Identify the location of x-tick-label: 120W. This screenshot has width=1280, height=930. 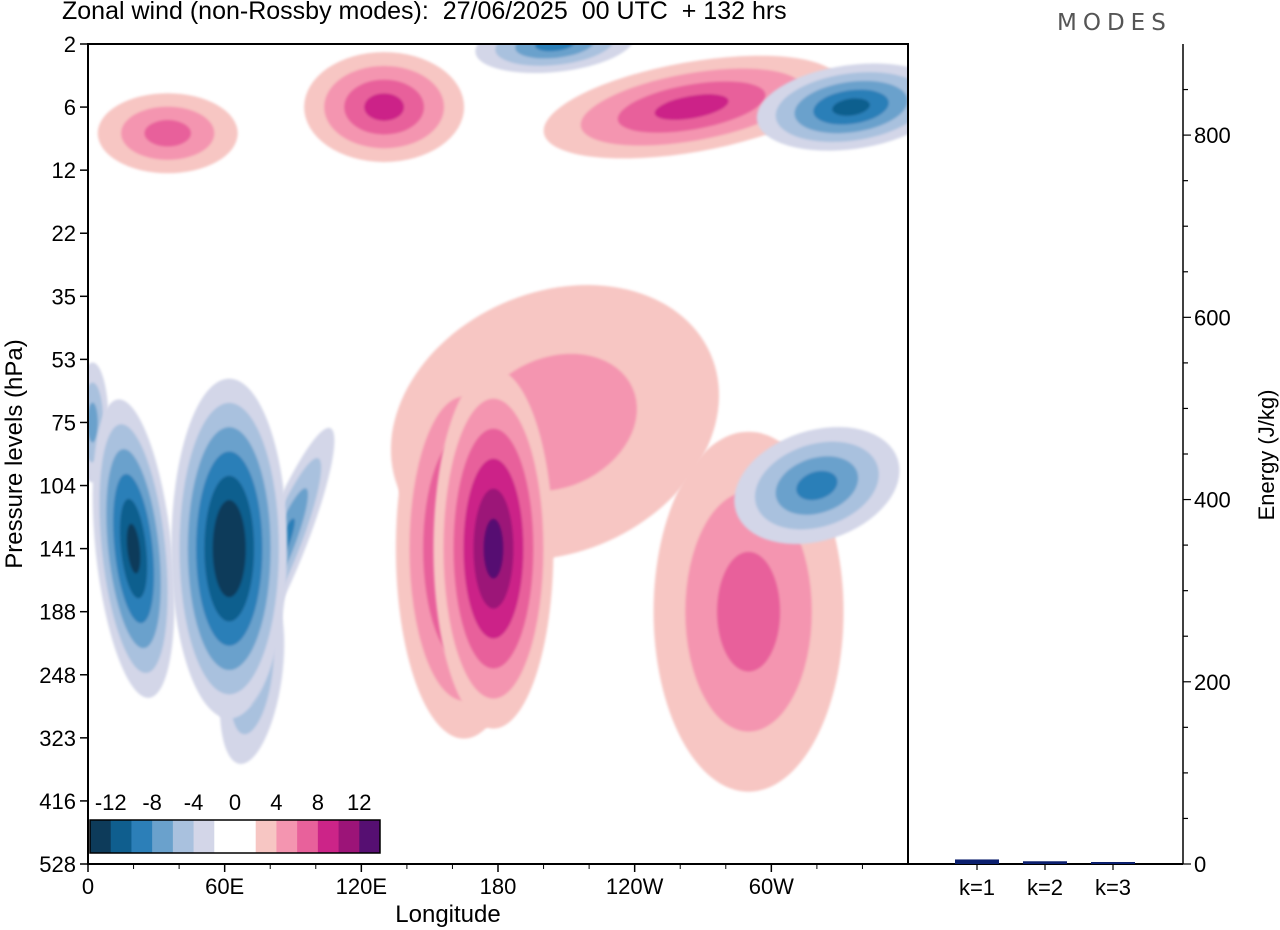
(635, 886).